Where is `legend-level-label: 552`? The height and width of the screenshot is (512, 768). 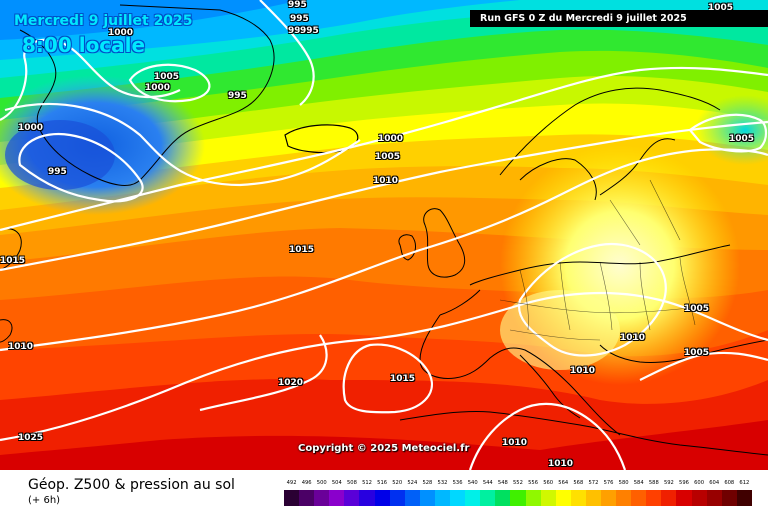
legend-level-label: 552 is located at coordinates (518, 483).